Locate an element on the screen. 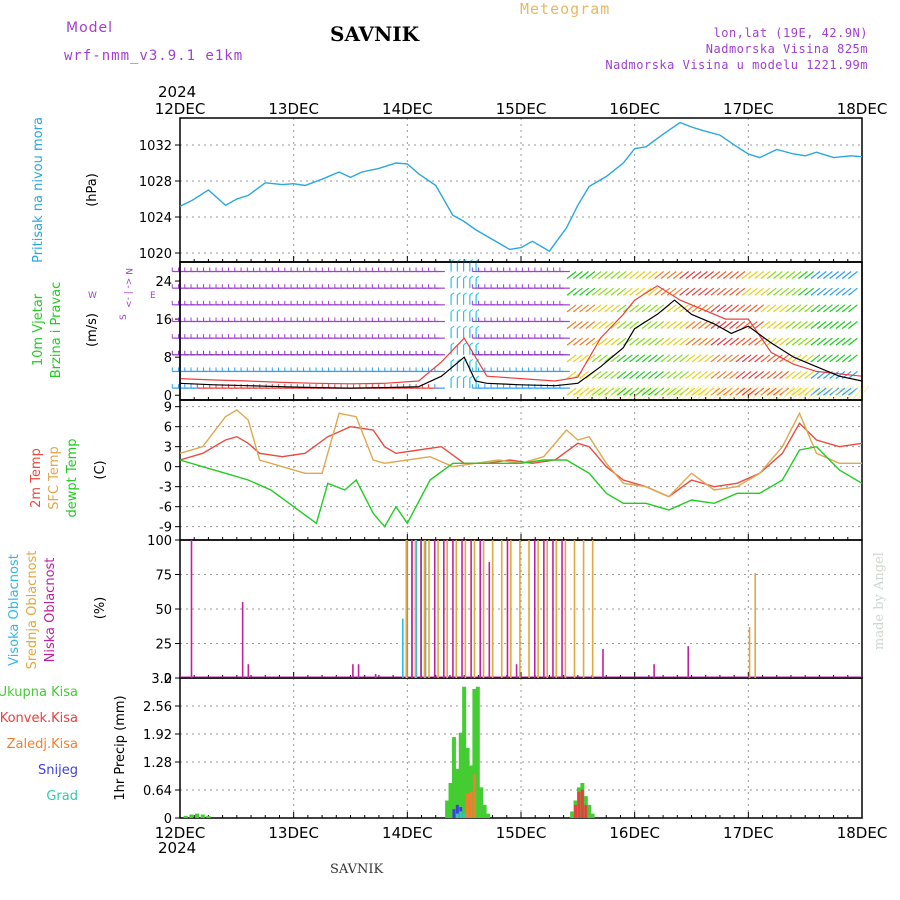 Image resolution: width=900 pixels, height=900 pixels. precip-ytick-label: 0.64 is located at coordinates (157, 791).